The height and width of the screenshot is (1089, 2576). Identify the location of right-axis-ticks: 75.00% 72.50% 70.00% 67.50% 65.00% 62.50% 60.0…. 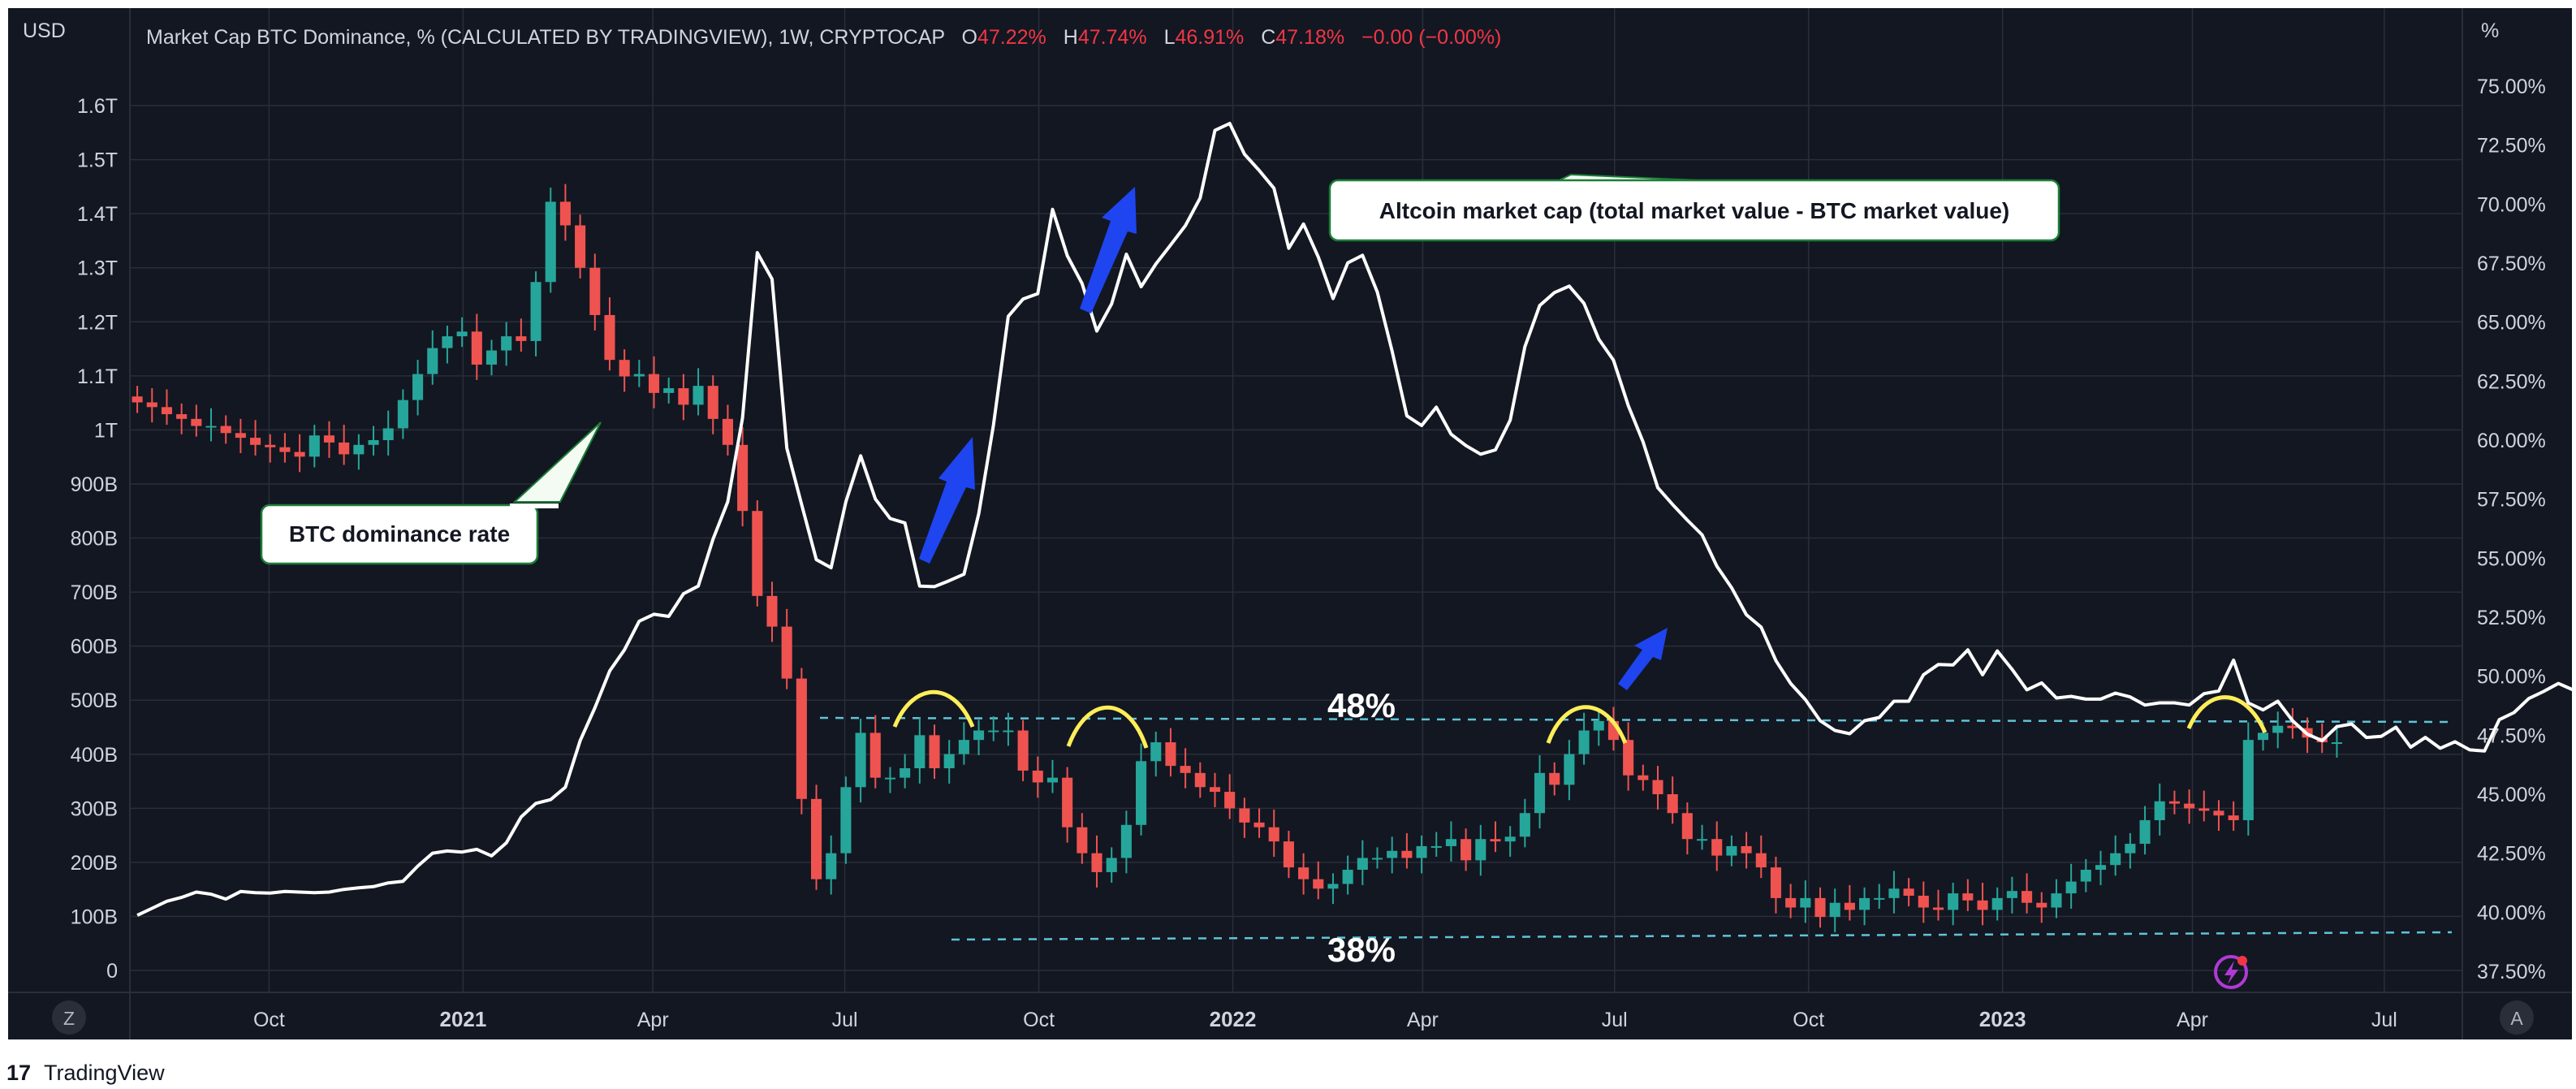
(2511, 529).